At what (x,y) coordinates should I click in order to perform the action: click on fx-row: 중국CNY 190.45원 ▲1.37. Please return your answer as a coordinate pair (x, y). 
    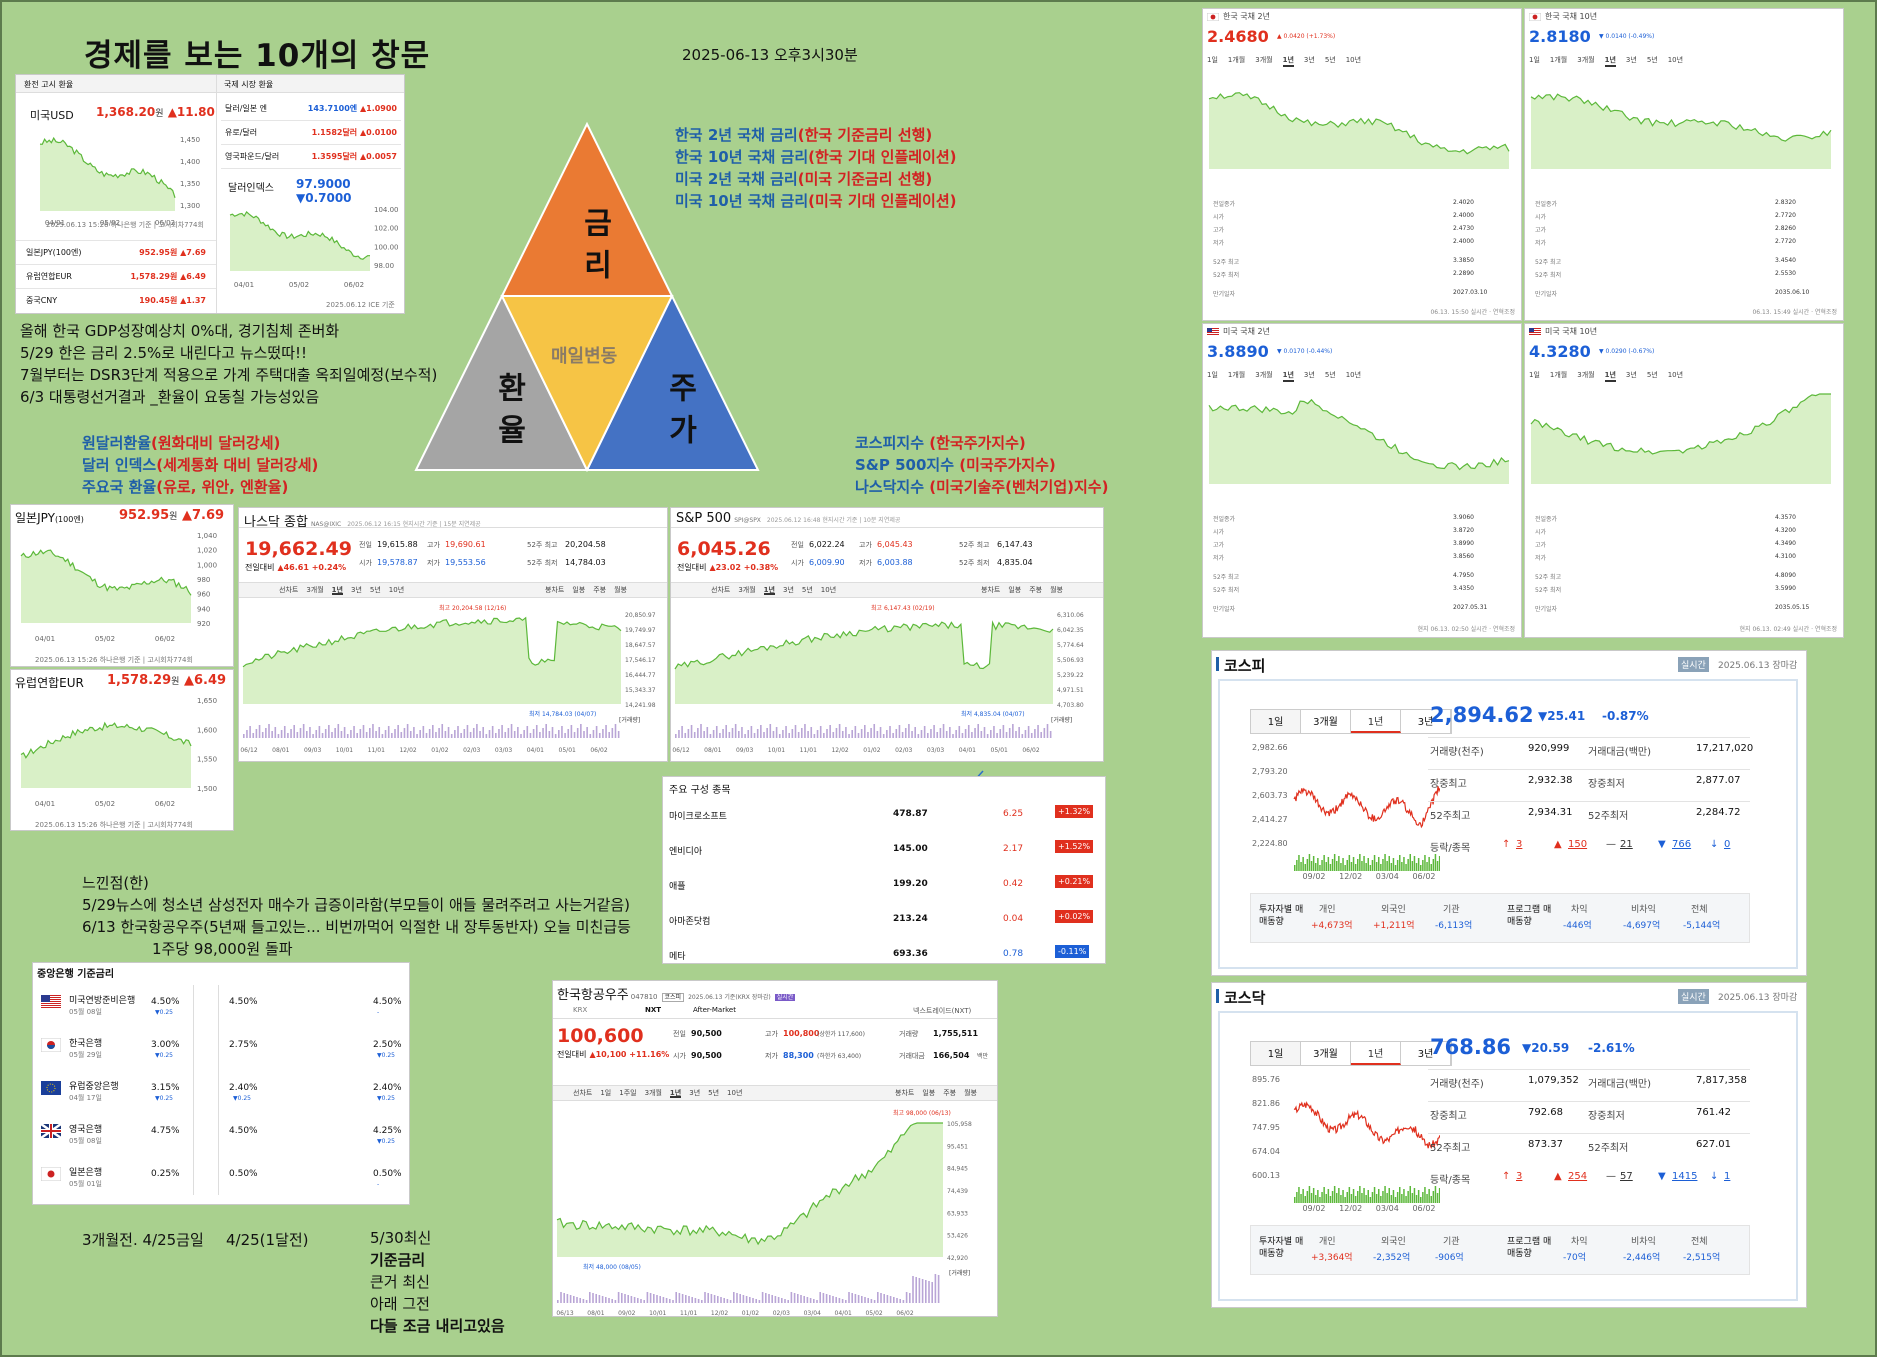
    Looking at the image, I should click on (116, 300).